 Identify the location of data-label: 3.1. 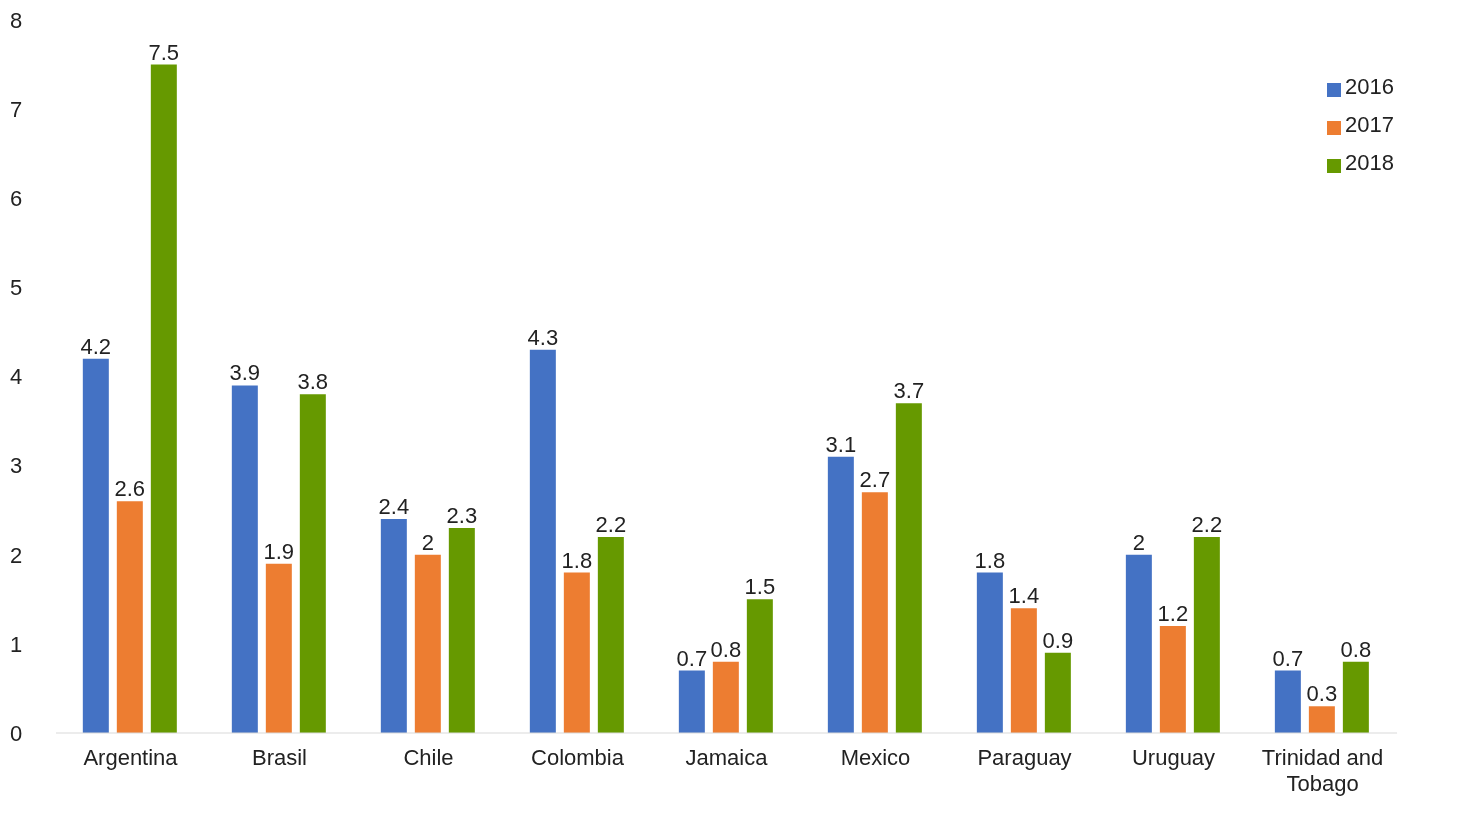
(841, 444).